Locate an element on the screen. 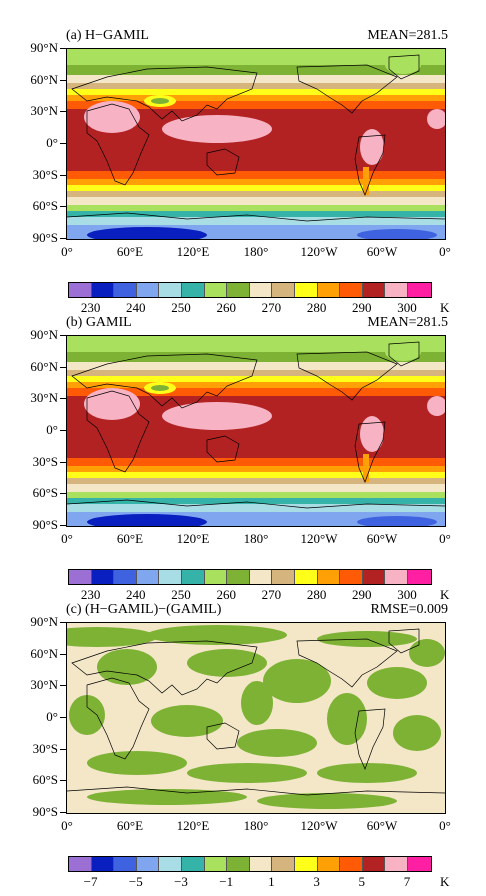  colorbar is located at coordinates (250, 864).